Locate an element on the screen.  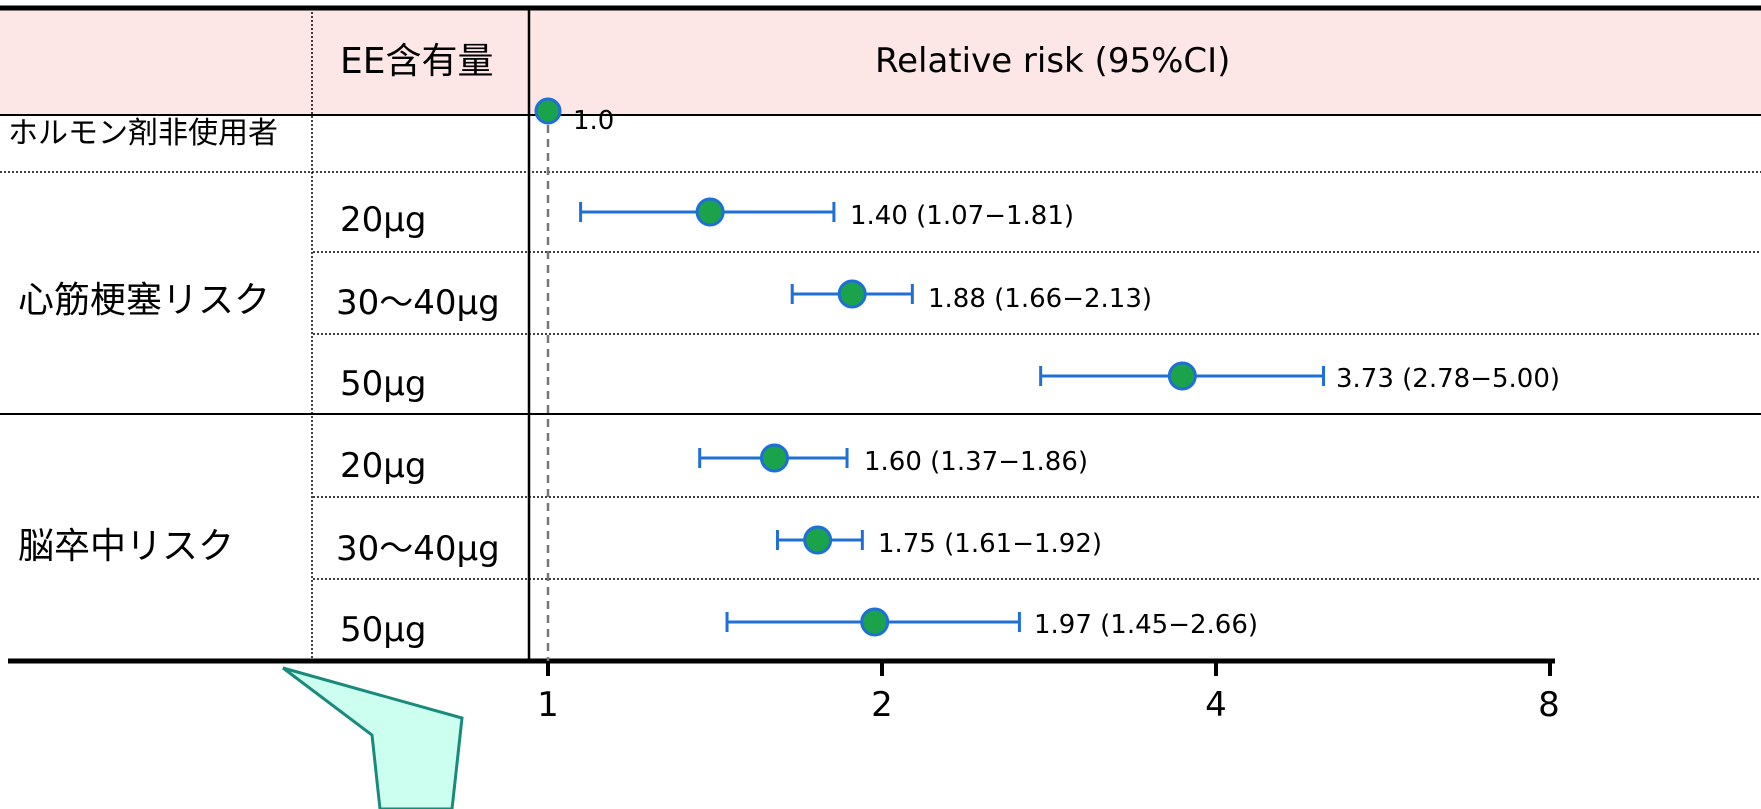
dose-label-mi-50: 50μg is located at coordinates (383, 384).